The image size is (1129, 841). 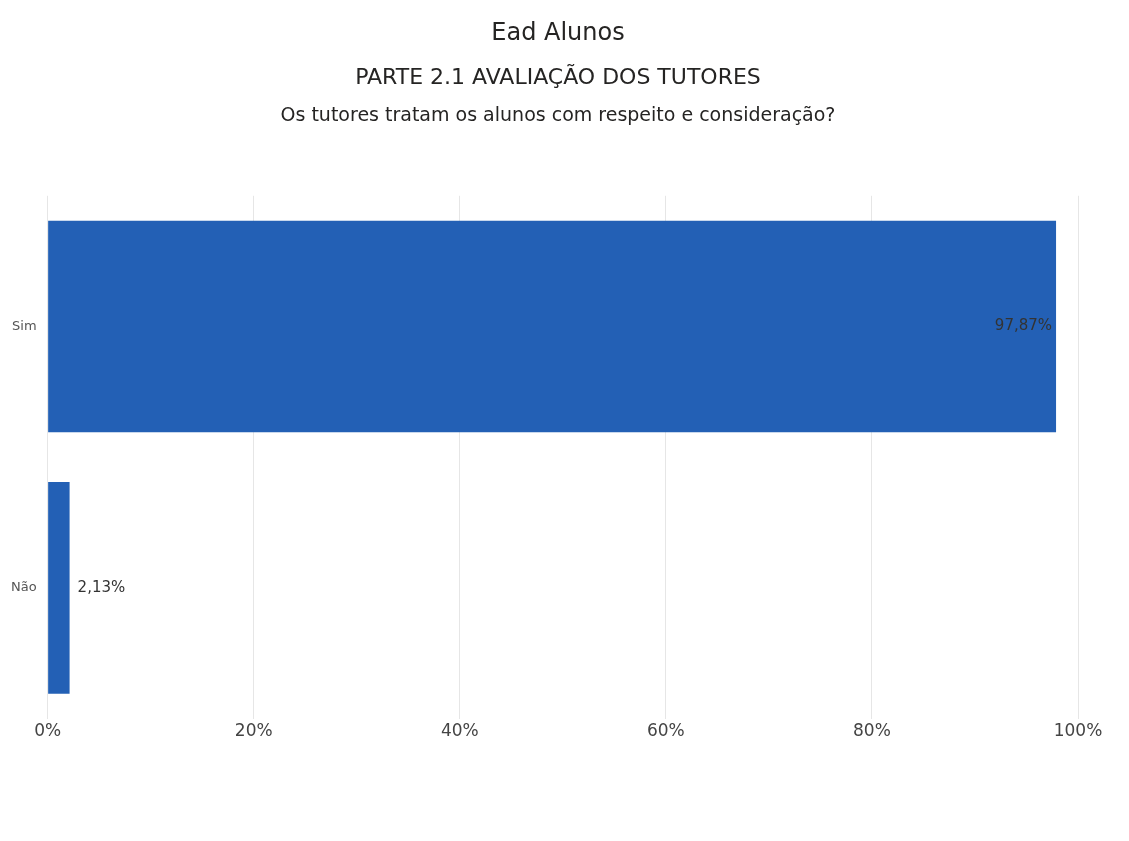 I want to click on x-tick-label: 20%, so click(x=253, y=730).